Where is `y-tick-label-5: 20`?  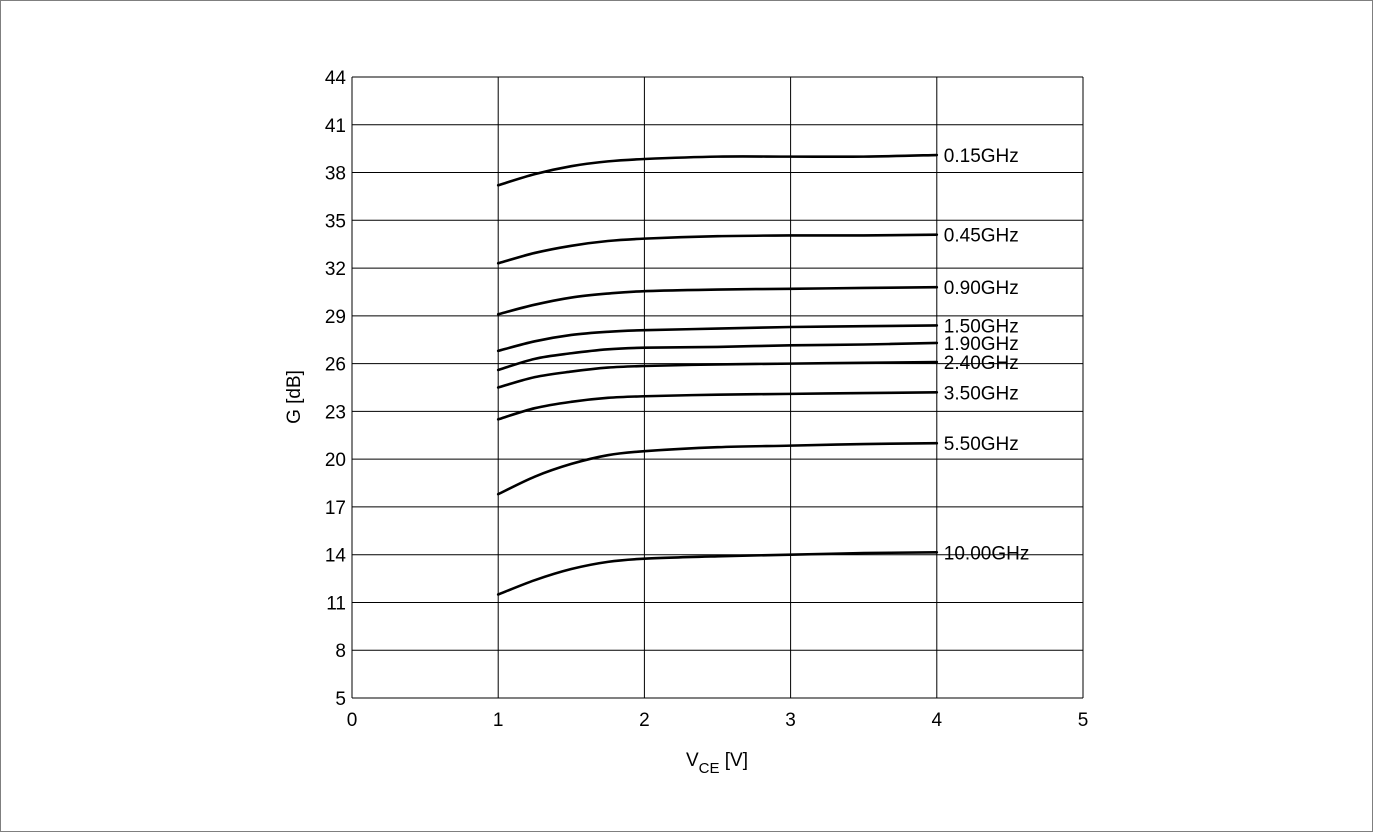 y-tick-label-5: 20 is located at coordinates (335, 460).